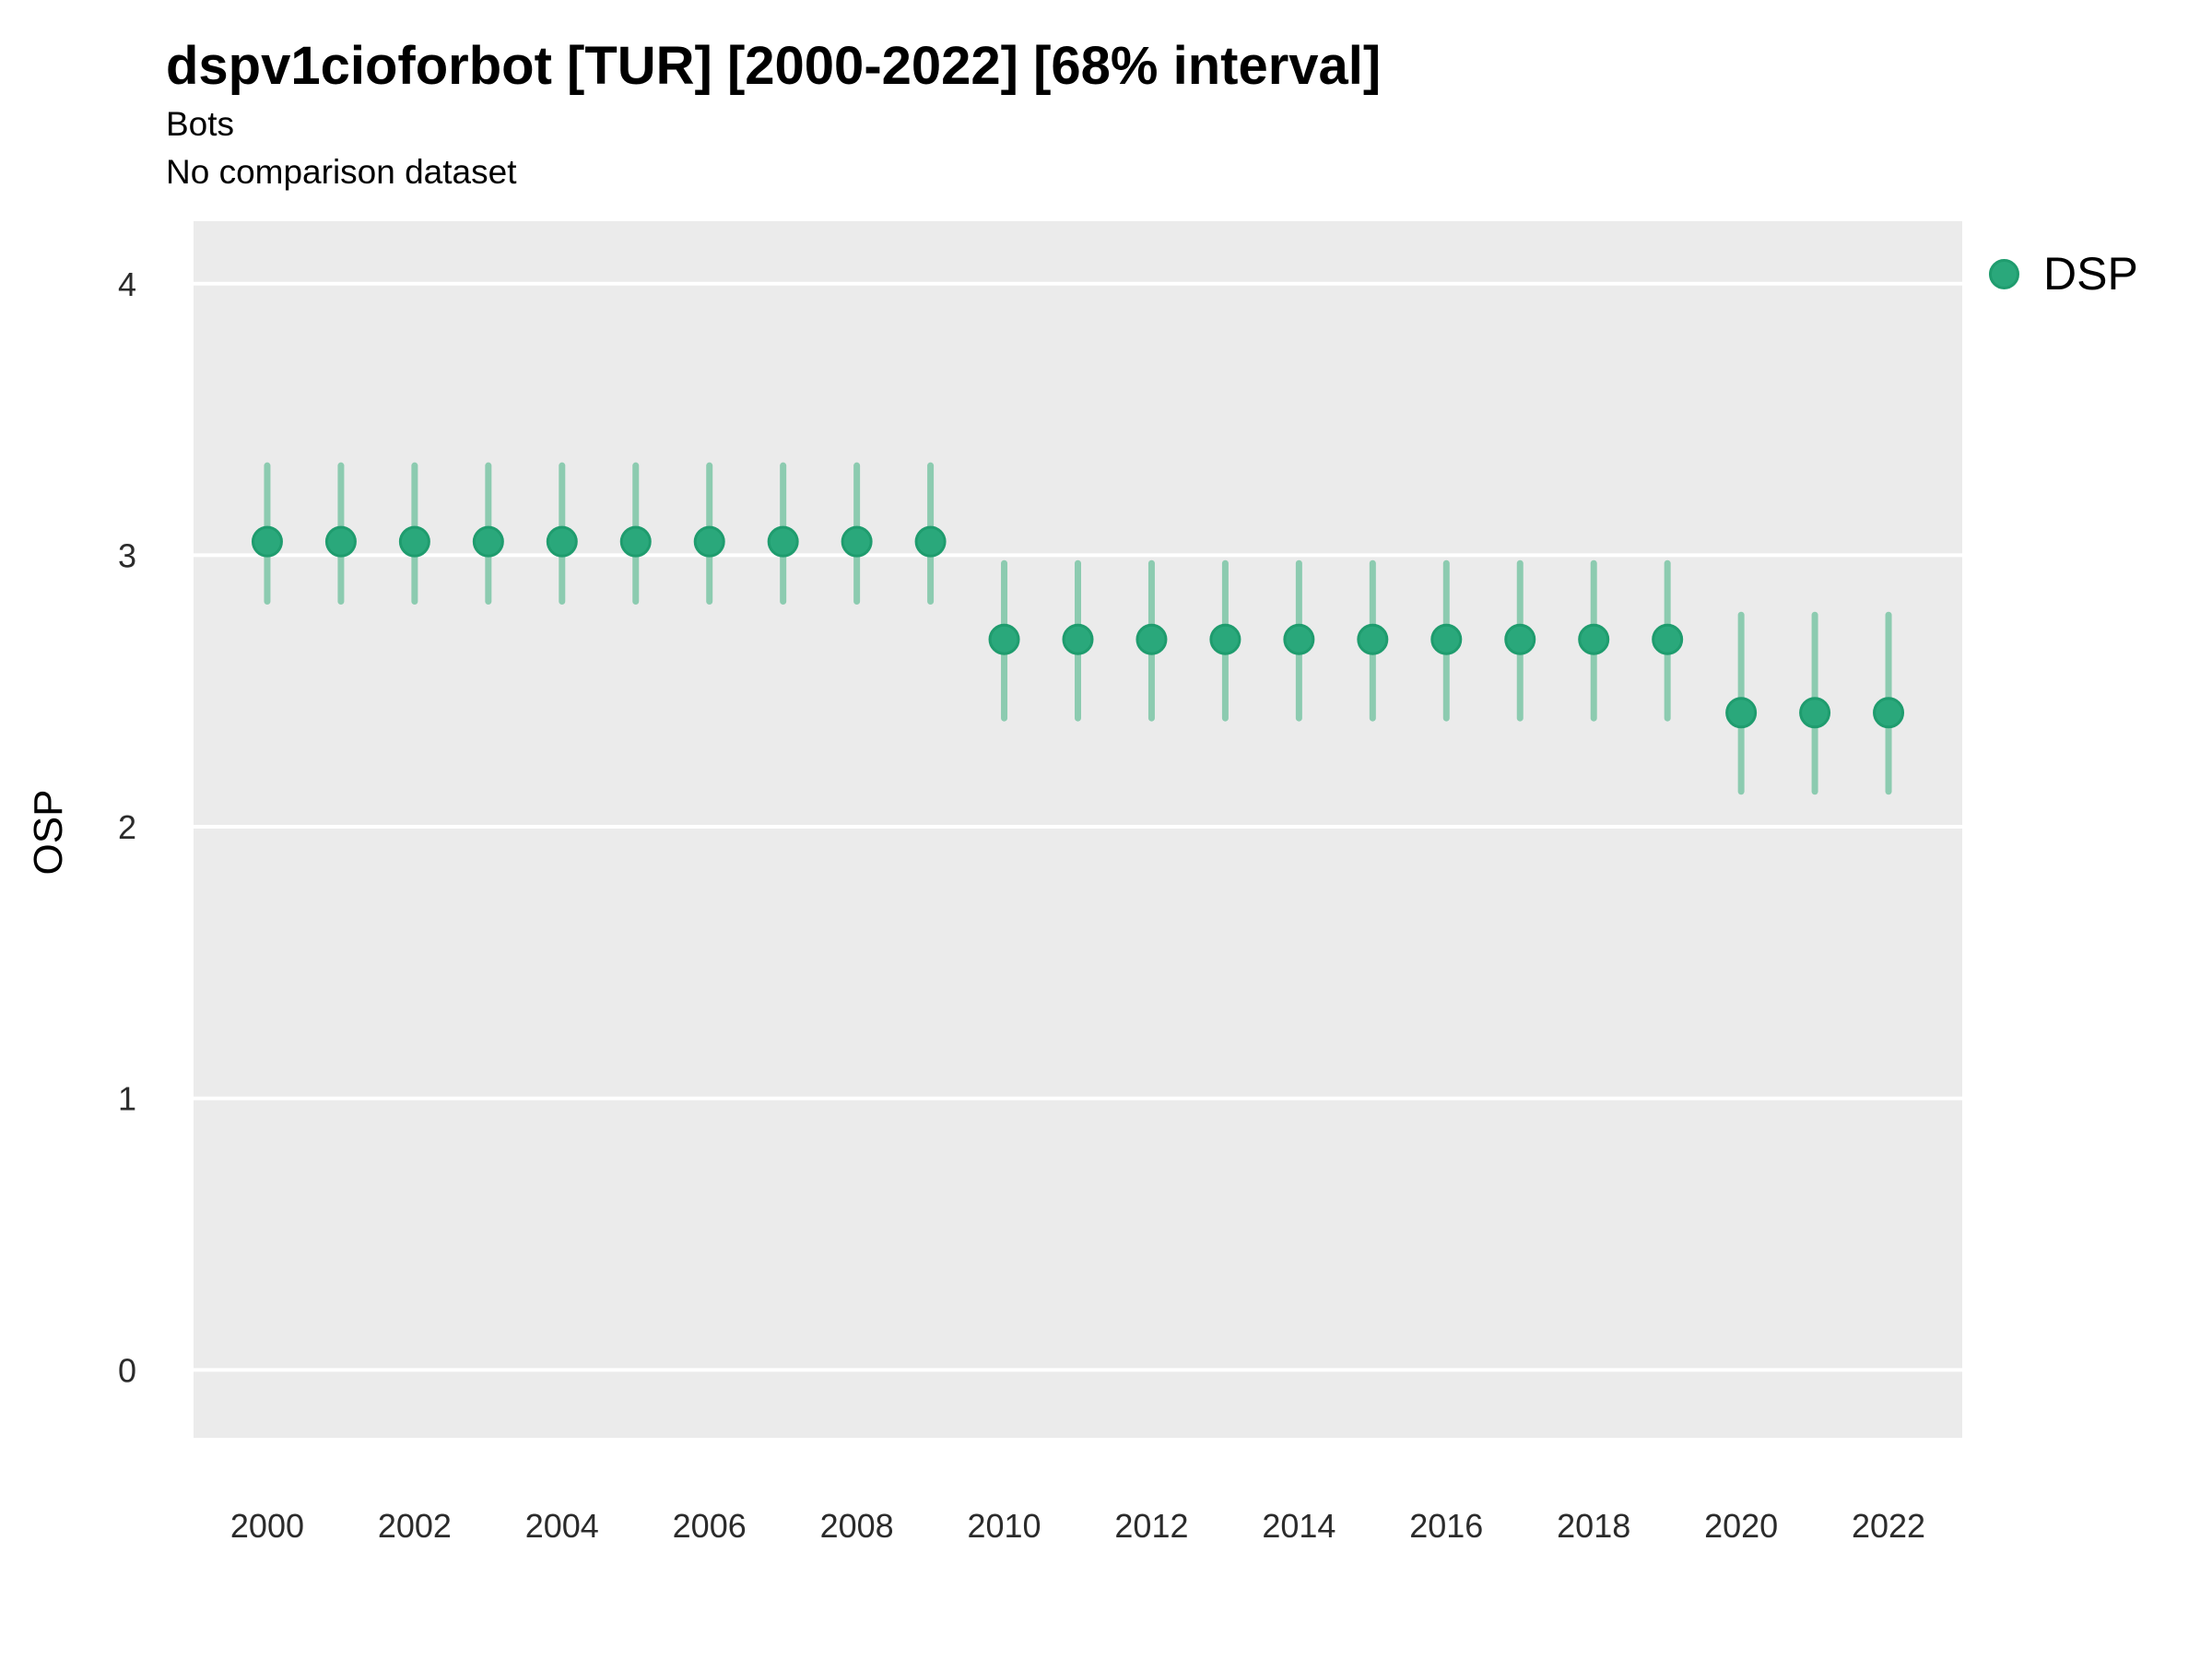 The height and width of the screenshot is (1659, 2212). I want to click on x-tick-label: 2002, so click(415, 1526).